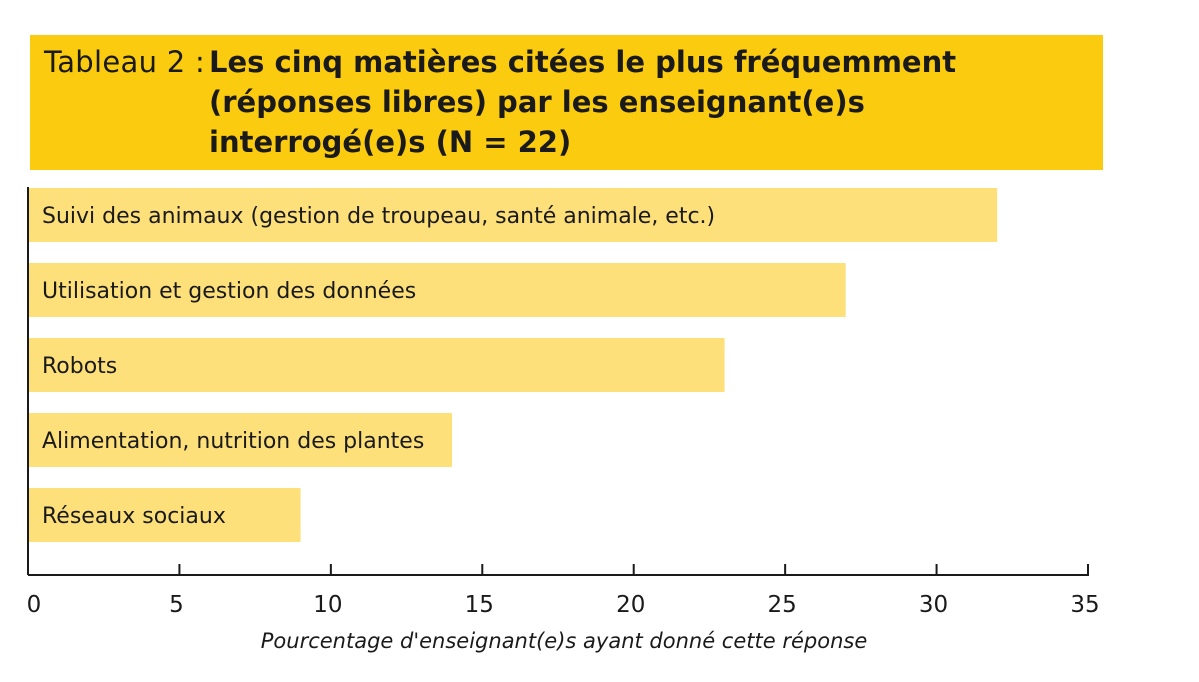  I want to click on x-tick-label-20: 20, so click(630, 605).